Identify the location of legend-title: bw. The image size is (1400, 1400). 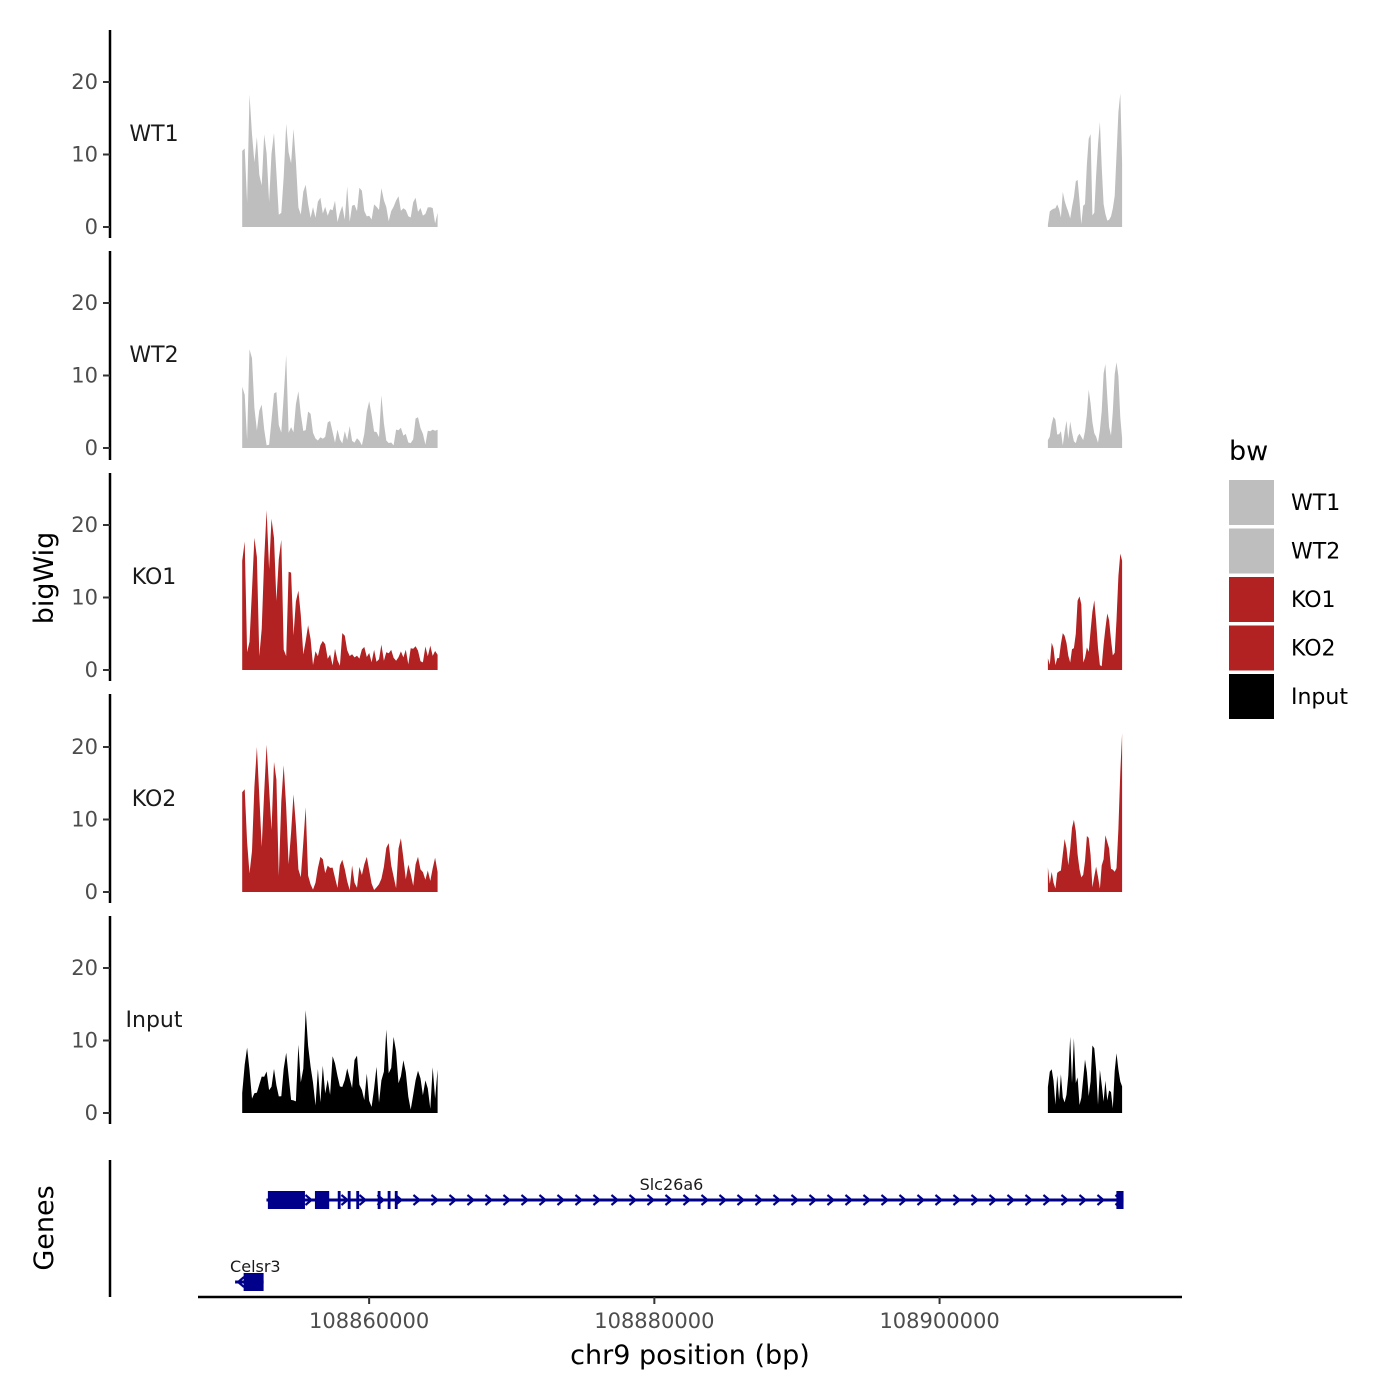
(1248, 451).